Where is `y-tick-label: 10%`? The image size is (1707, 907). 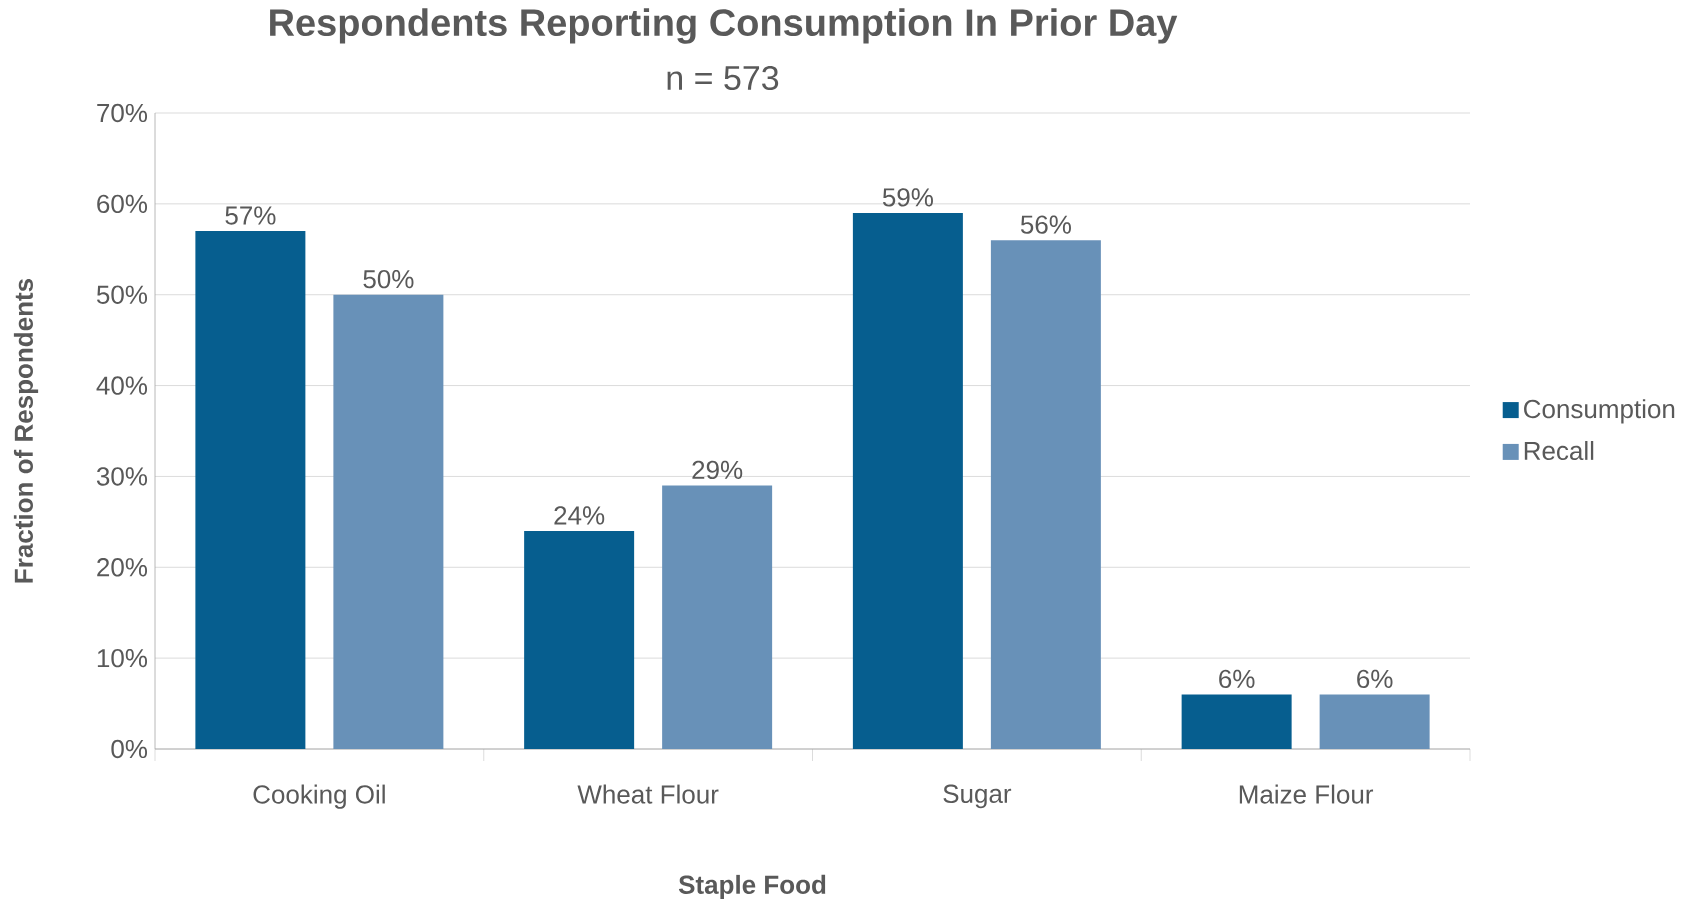 y-tick-label: 10% is located at coordinates (122, 658).